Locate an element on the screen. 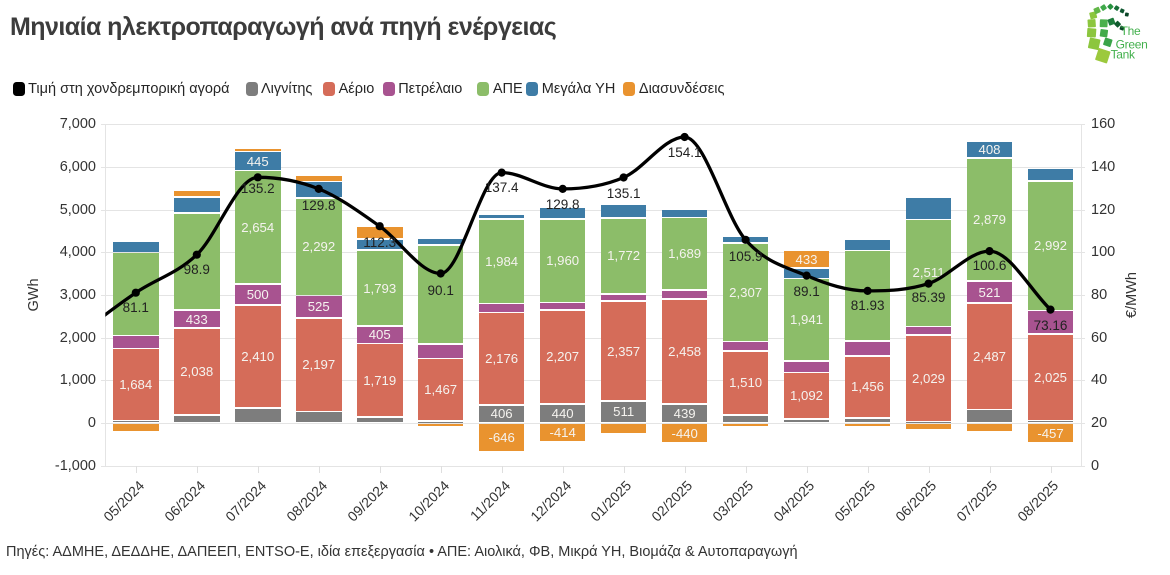 The width and height of the screenshot is (1170, 575). svg-text: The is located at coordinates (1131, 31).